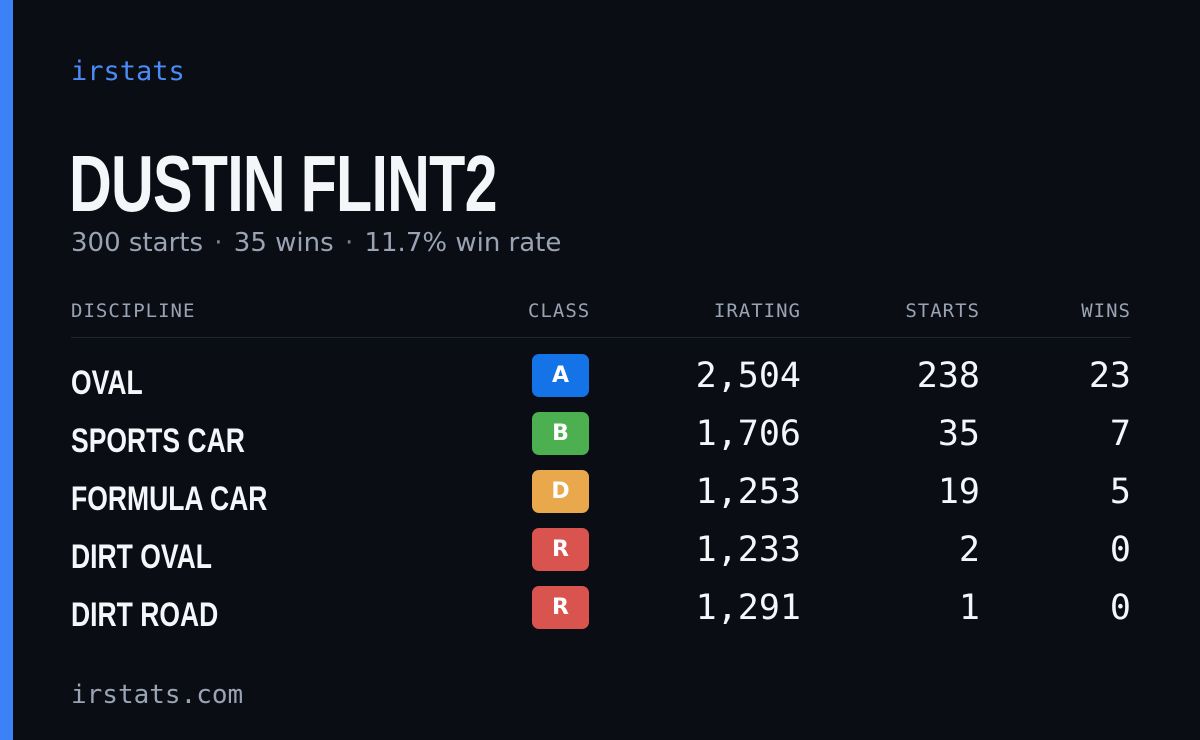 This screenshot has height=740, width=1200. I want to click on brand-logo: irstats, so click(128, 71).